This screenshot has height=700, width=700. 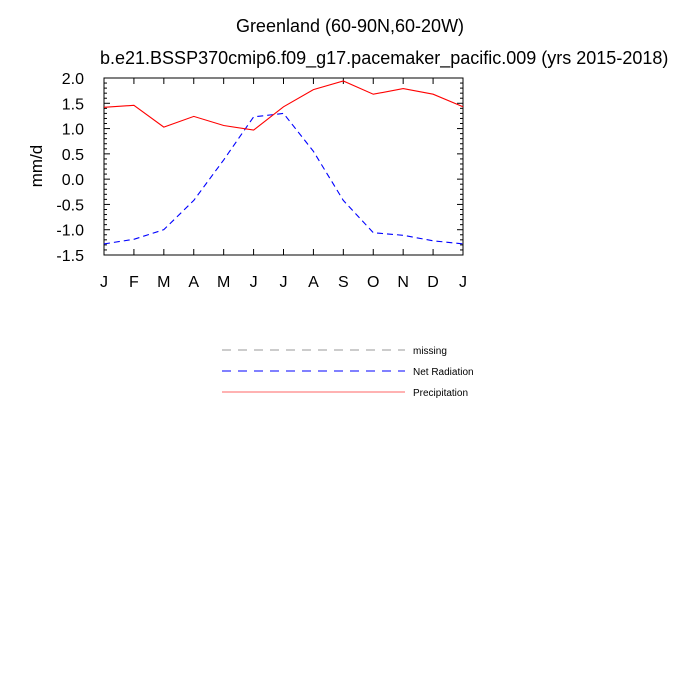 What do you see at coordinates (70, 256) in the screenshot?
I see `y-tick-label: -1.5` at bounding box center [70, 256].